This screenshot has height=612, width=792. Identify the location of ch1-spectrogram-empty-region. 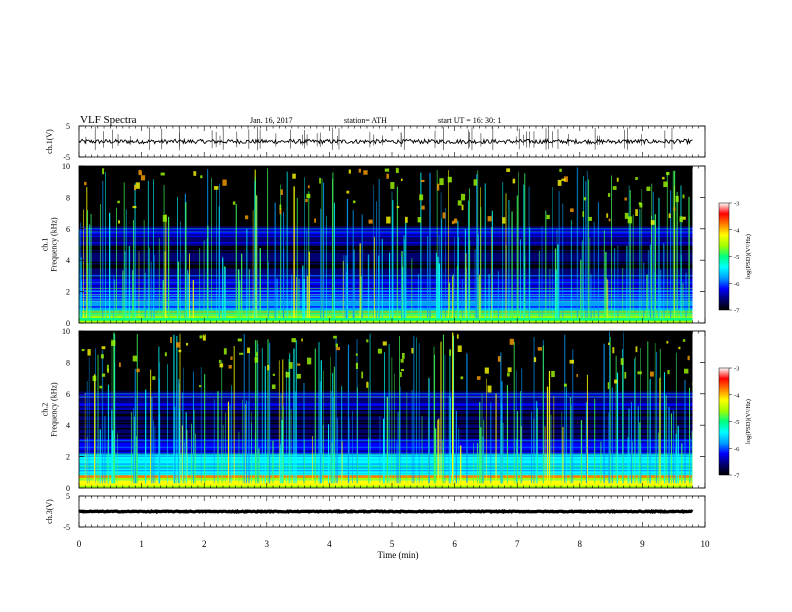
(698, 244).